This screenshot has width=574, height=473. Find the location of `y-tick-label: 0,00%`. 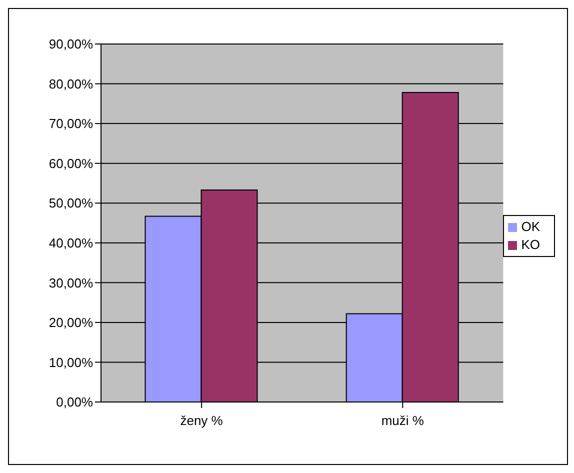

y-tick-label: 0,00% is located at coordinates (75, 402).